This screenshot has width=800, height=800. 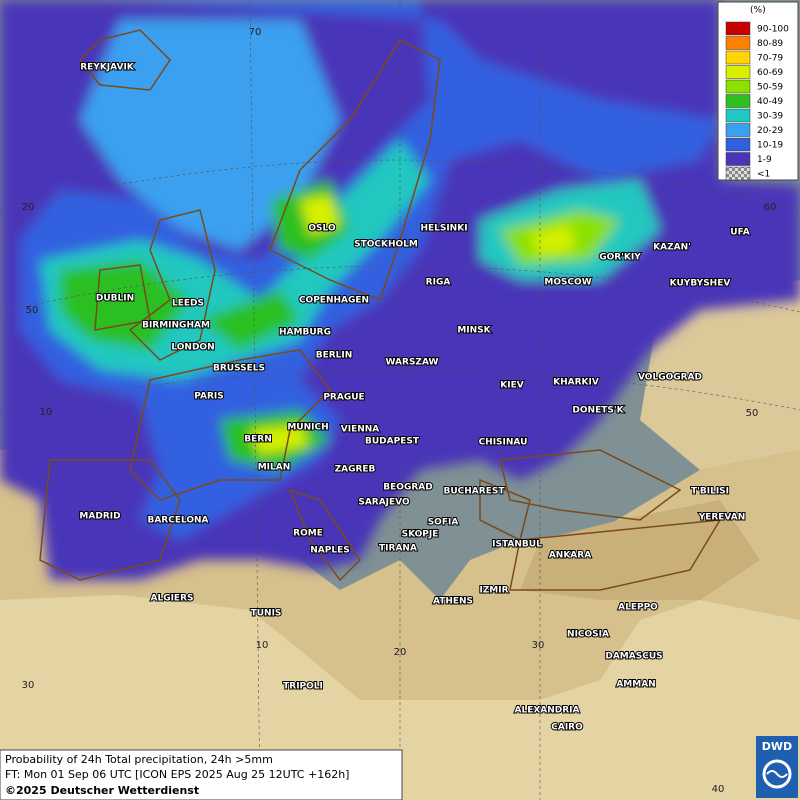 What do you see at coordinates (343, 398) in the screenshot?
I see `city-label: PRAGUE` at bounding box center [343, 398].